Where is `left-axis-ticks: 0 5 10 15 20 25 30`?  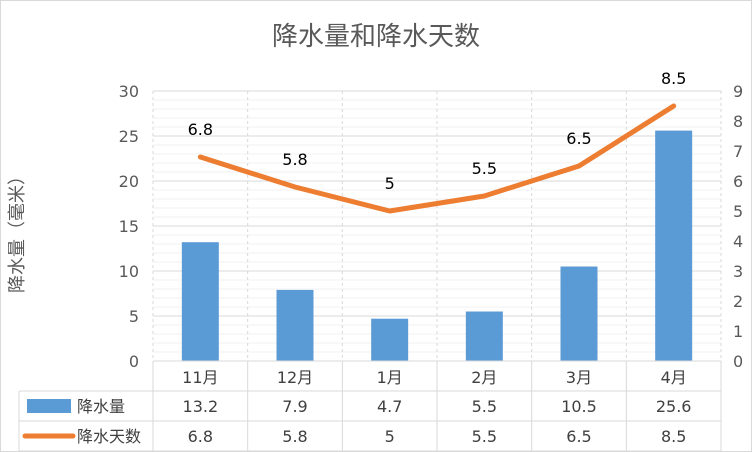
left-axis-ticks: 0 5 10 15 20 25 30 is located at coordinates (129, 226).